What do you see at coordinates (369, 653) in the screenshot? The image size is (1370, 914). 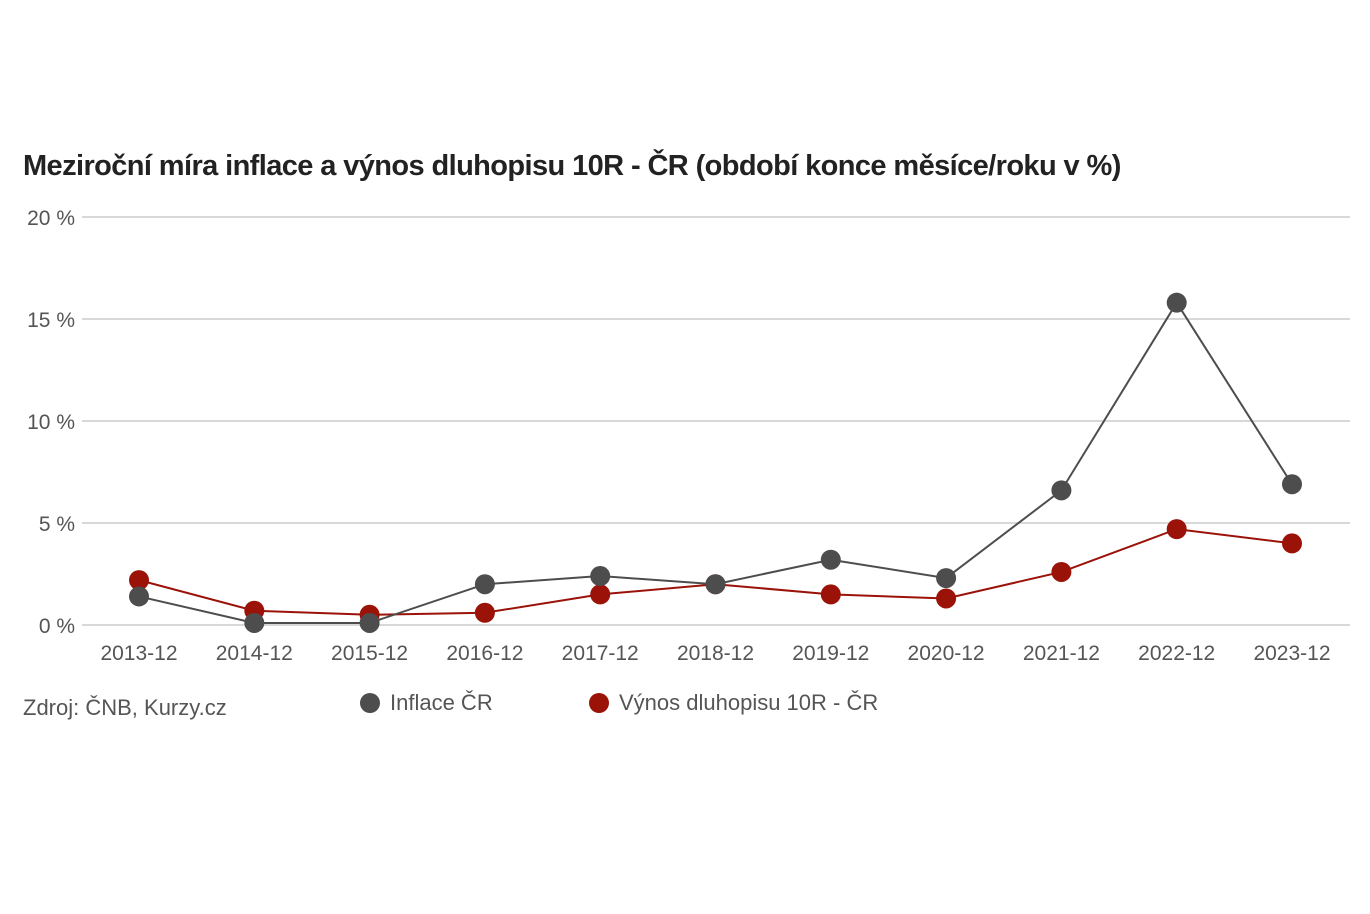 I see `x-tick-label: 2015-12` at bounding box center [369, 653].